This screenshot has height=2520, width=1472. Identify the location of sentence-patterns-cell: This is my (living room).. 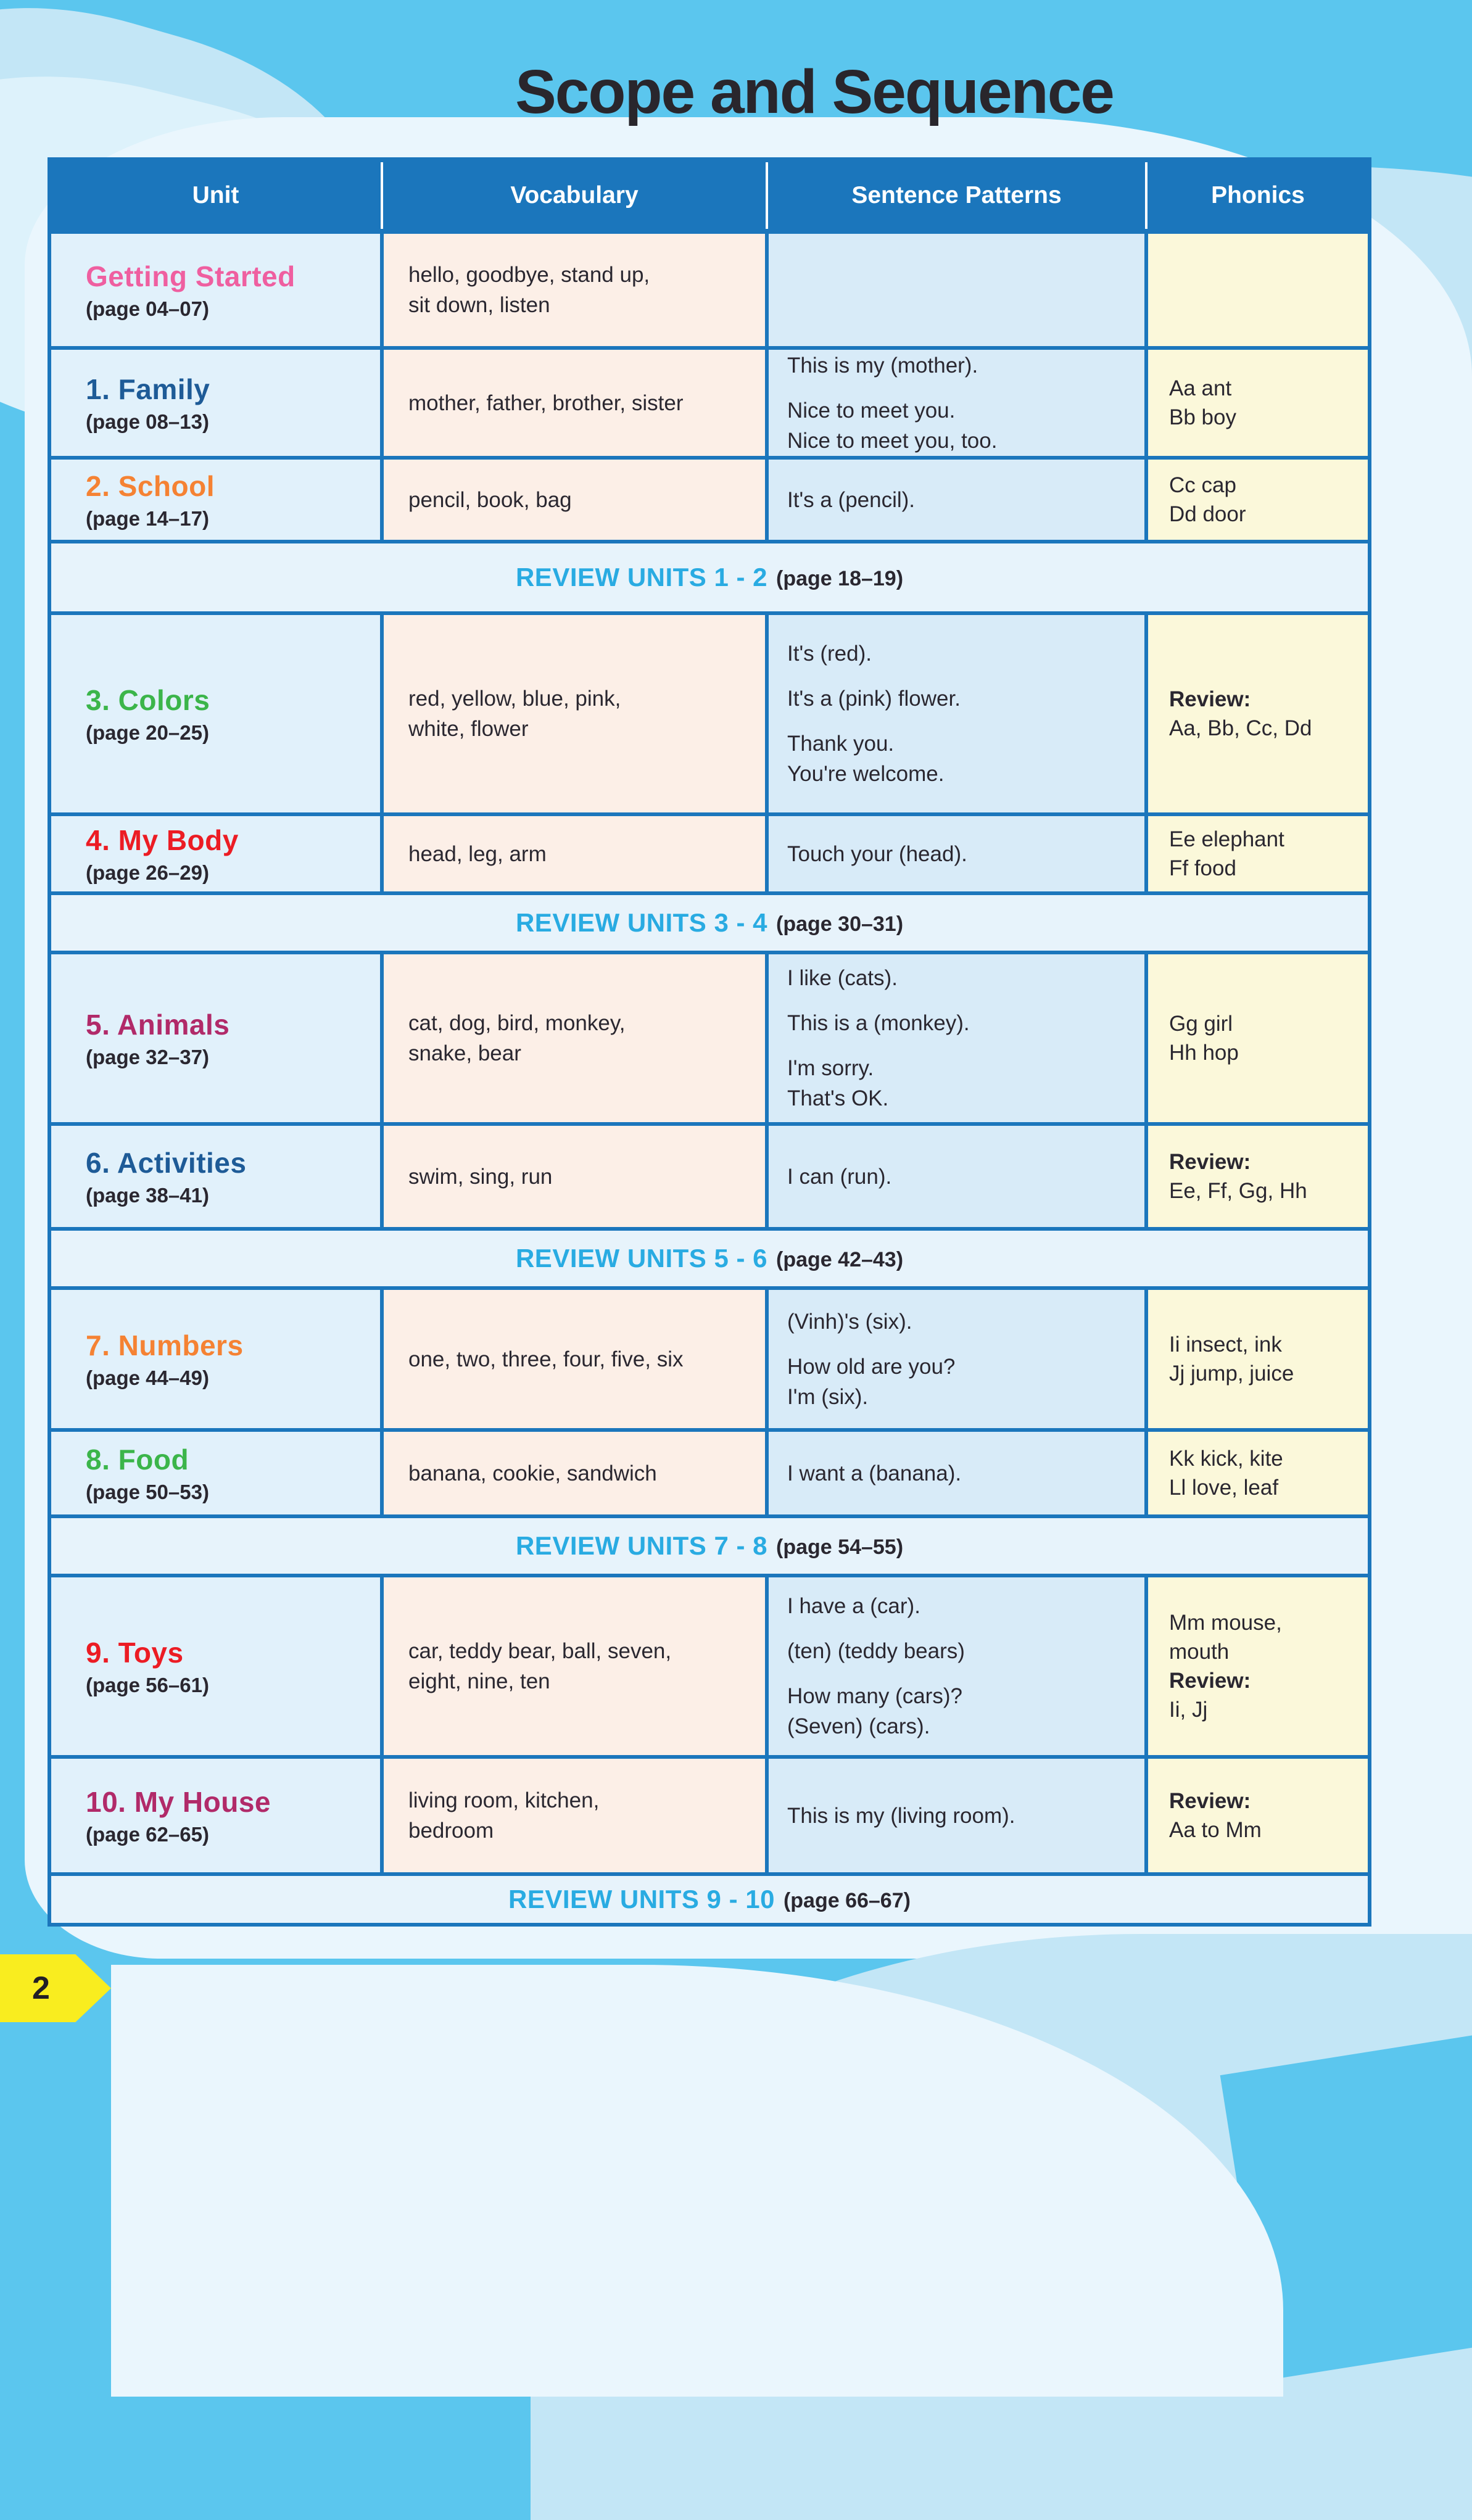
(956, 1816).